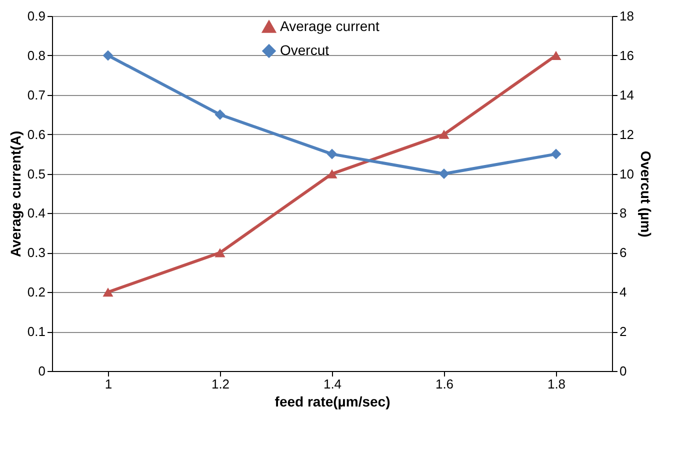 This screenshot has height=449, width=684. What do you see at coordinates (623, 332) in the screenshot?
I see `y2-tick-label: 2` at bounding box center [623, 332].